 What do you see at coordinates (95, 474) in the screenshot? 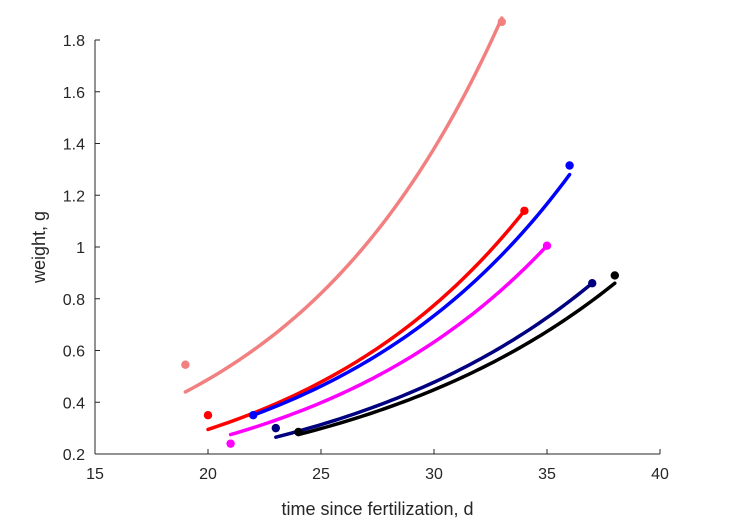
I see `x-tick-label: 15` at bounding box center [95, 474].